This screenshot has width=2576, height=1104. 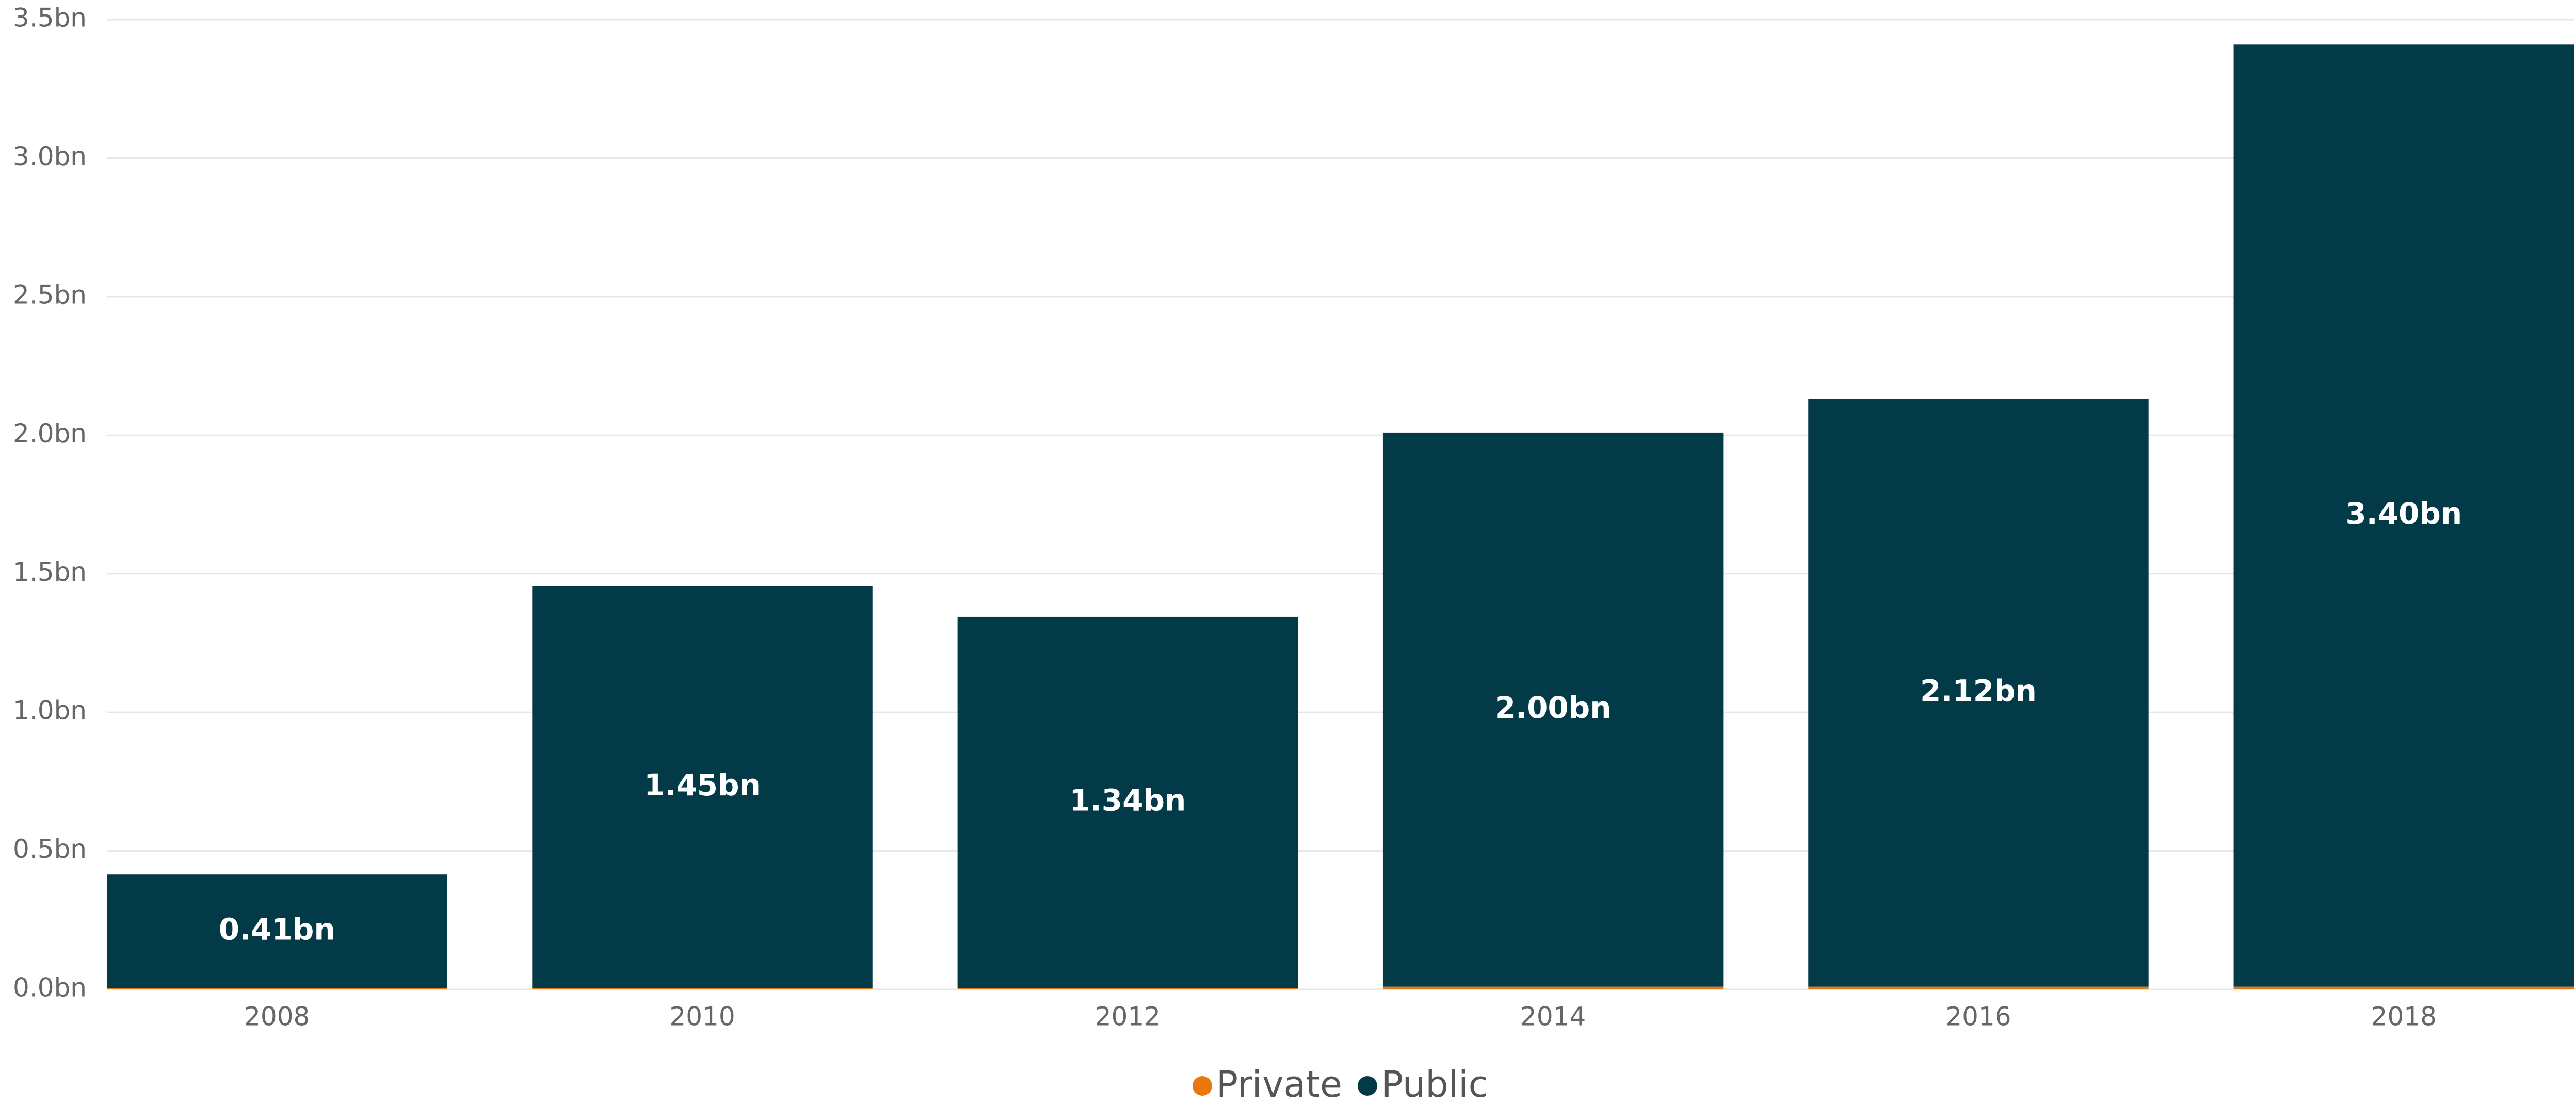 I want to click on x-tick-label: 2018, so click(x=2404, y=1017).